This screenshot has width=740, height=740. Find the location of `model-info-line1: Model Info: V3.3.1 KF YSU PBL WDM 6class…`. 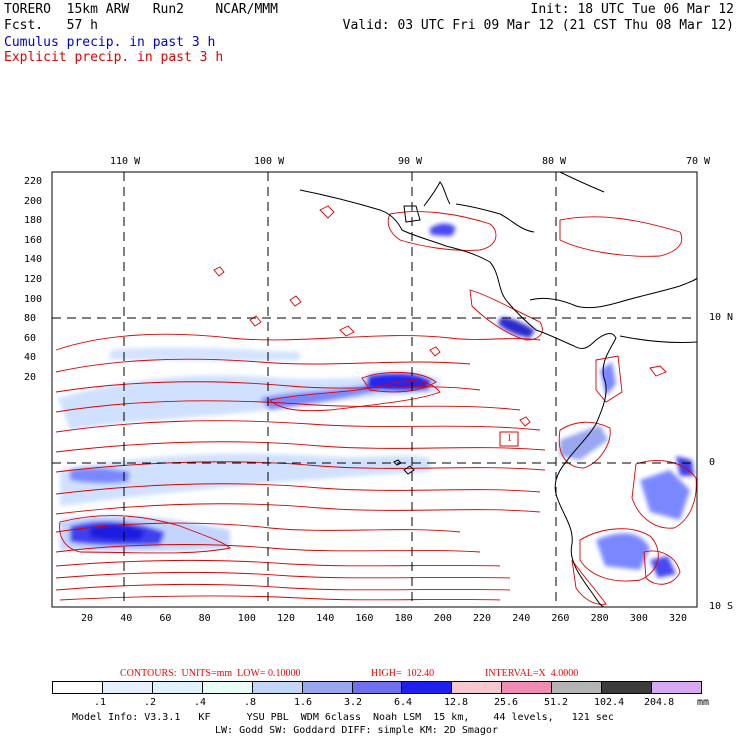

model-info-line1: Model Info: V3.3.1 KF YSU PBL WDM 6class… is located at coordinates (343, 717).